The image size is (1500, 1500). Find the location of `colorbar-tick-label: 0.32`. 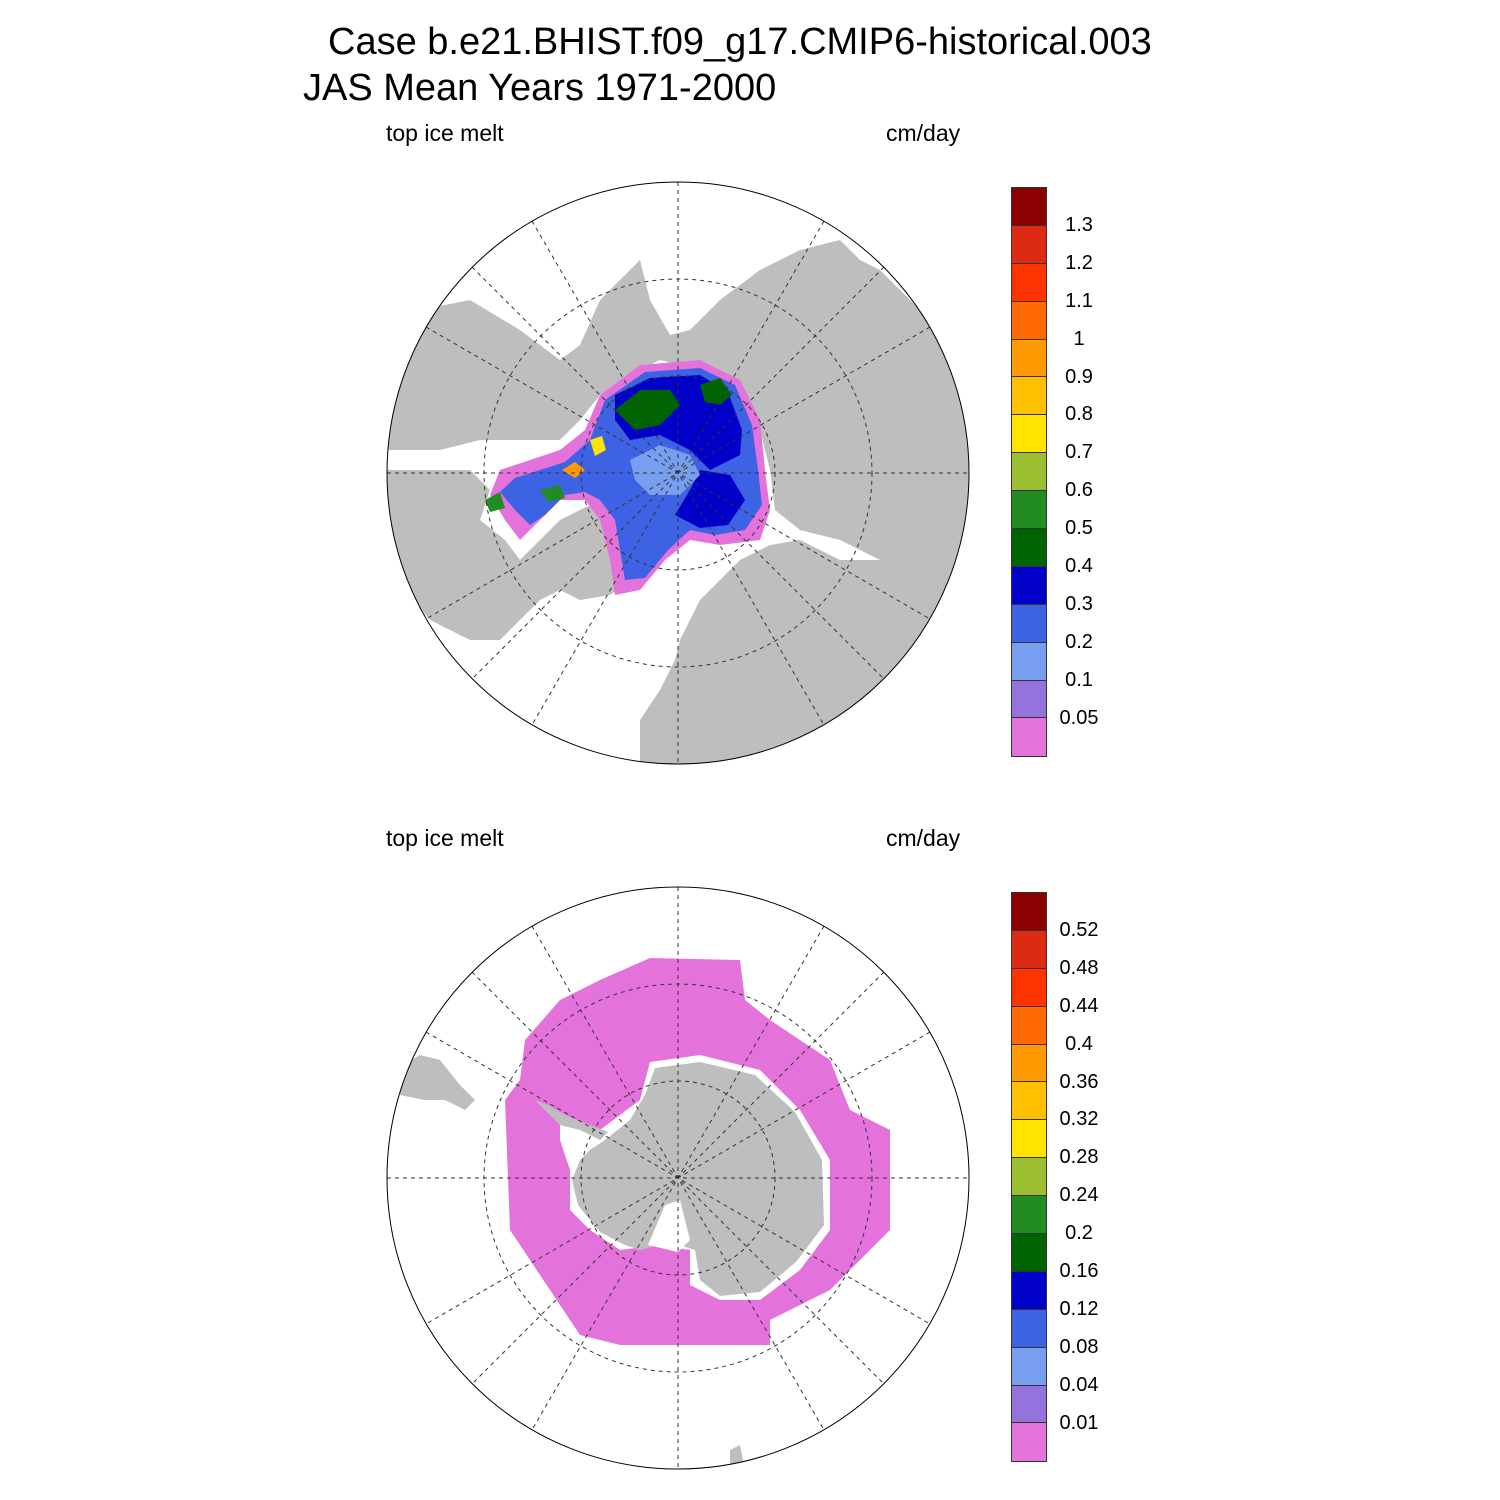

colorbar-tick-label: 0.32 is located at coordinates (1079, 1119).